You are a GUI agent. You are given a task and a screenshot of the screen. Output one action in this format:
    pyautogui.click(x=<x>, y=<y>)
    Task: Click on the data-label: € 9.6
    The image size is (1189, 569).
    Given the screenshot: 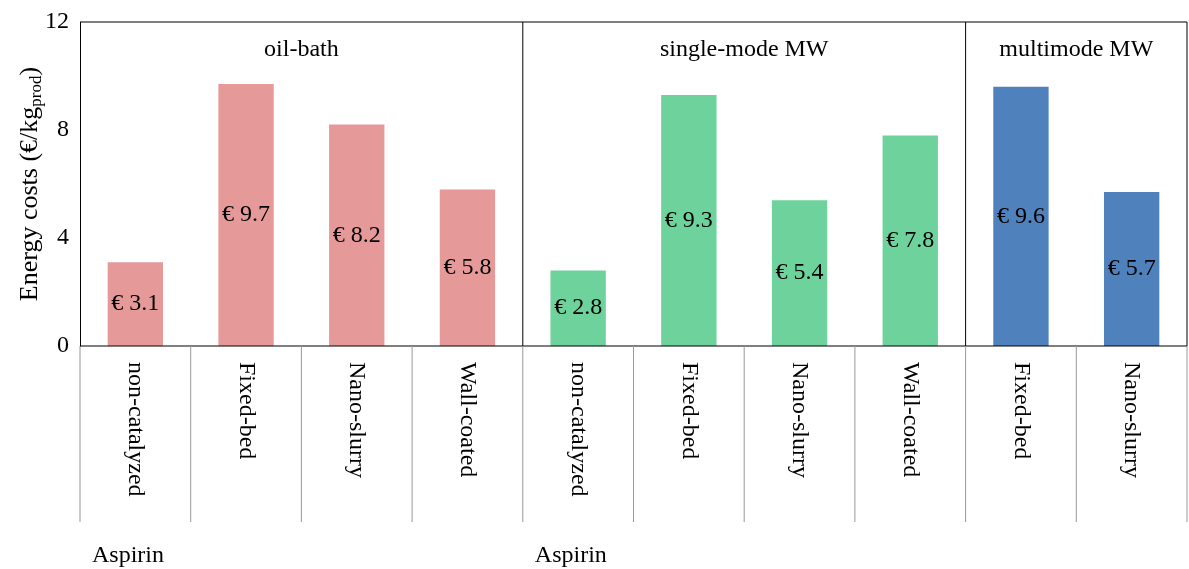 What is the action you would take?
    pyautogui.click(x=1020, y=214)
    